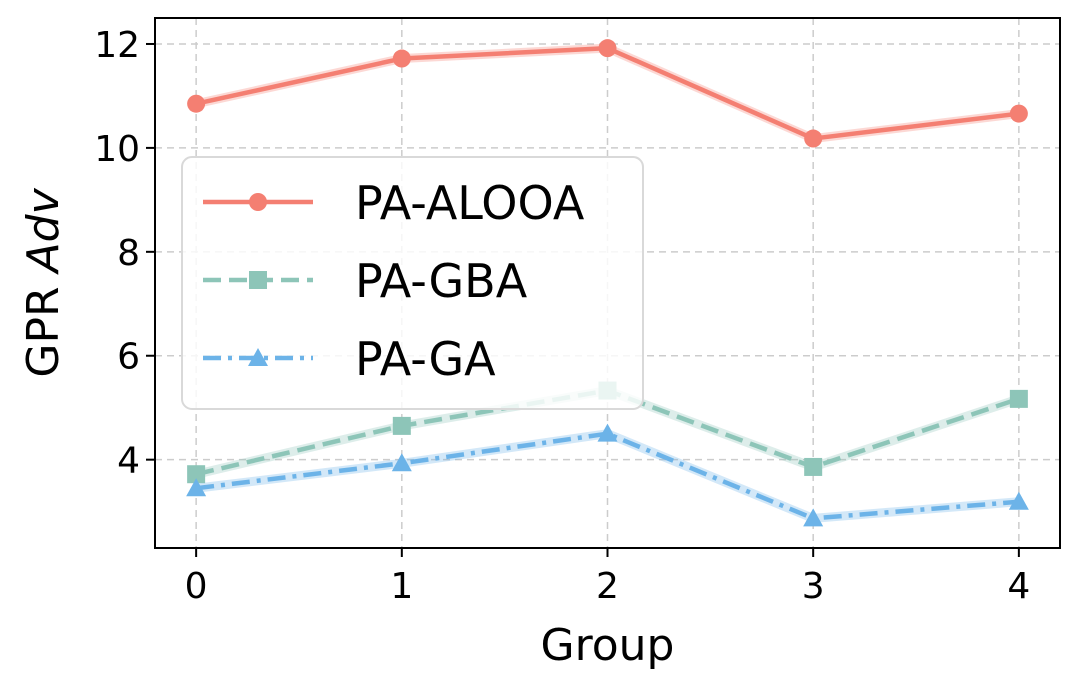 This screenshot has height=691, width=1081. I want to click on legend-label-2: PA-GA, so click(425, 359).